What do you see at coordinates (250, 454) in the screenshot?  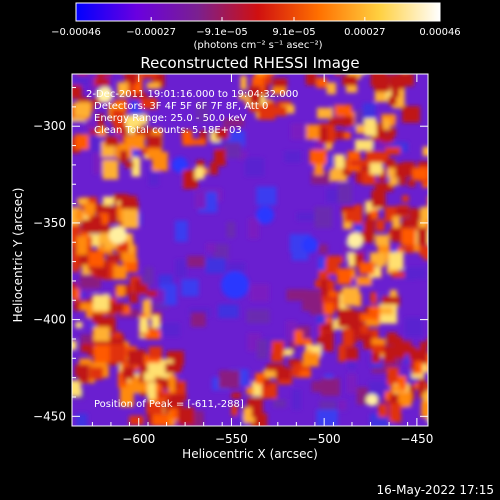 I see `x-axis-label: Heliocentric X (arcsec)` at bounding box center [250, 454].